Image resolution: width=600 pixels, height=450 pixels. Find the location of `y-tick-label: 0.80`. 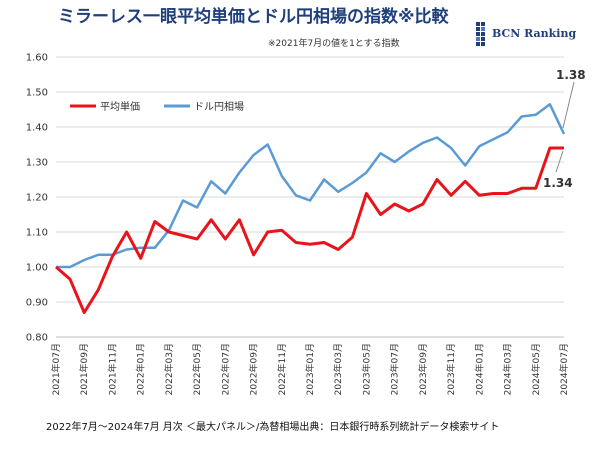

y-tick-label: 0.80 is located at coordinates (37, 338).